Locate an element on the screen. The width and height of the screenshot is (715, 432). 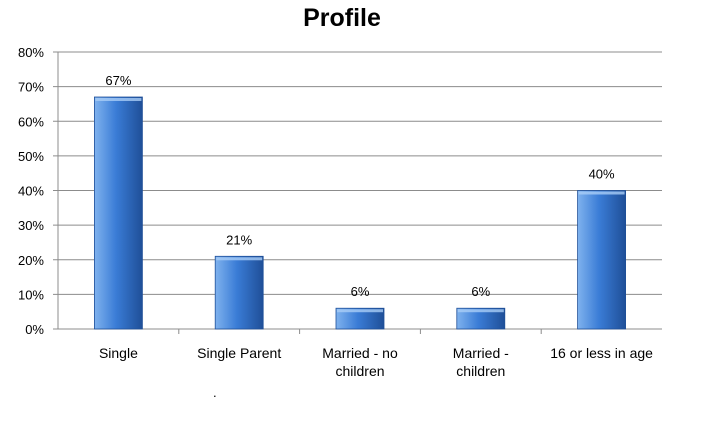
category-label-1: Single Parent is located at coordinates (239, 353).